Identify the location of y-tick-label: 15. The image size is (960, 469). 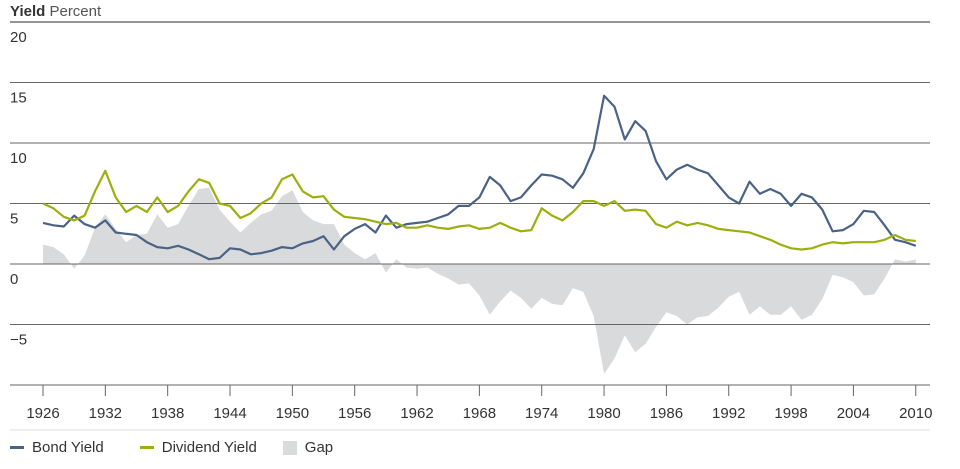
(18, 98).